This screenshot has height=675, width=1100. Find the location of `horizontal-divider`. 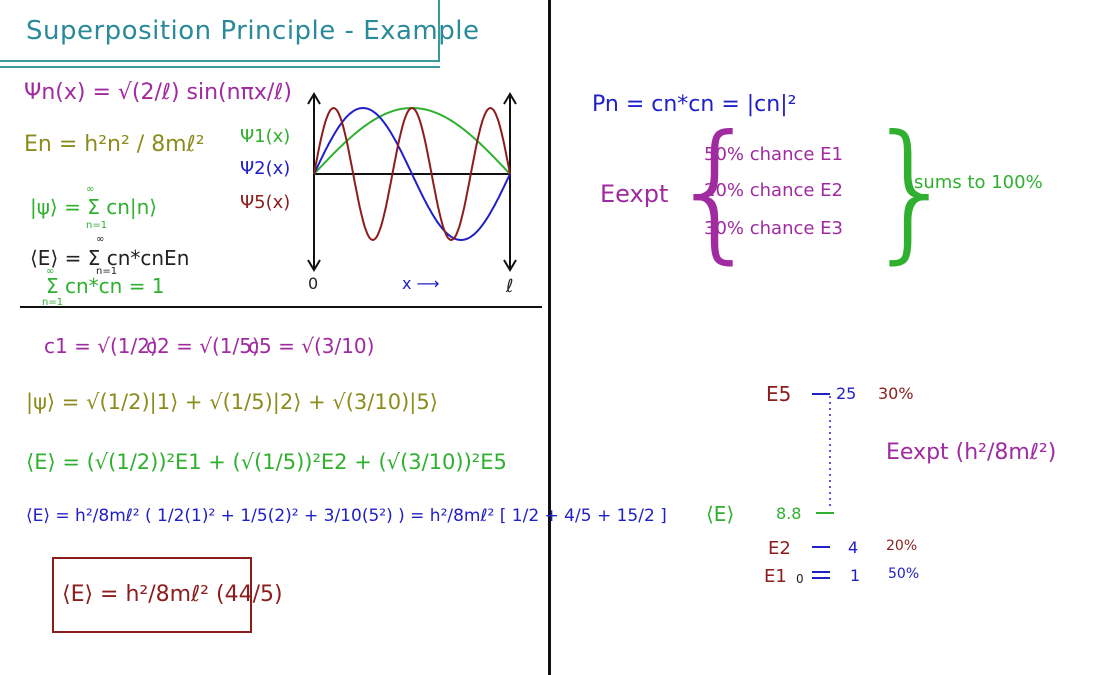

horizontal-divider is located at coordinates (281, 307).